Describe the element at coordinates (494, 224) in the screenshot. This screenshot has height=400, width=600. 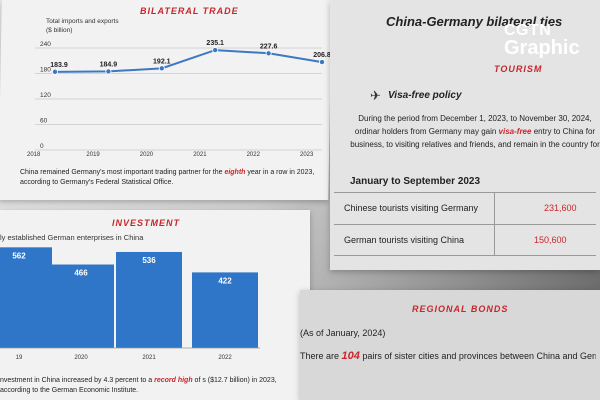
I see `table-divider` at that location.